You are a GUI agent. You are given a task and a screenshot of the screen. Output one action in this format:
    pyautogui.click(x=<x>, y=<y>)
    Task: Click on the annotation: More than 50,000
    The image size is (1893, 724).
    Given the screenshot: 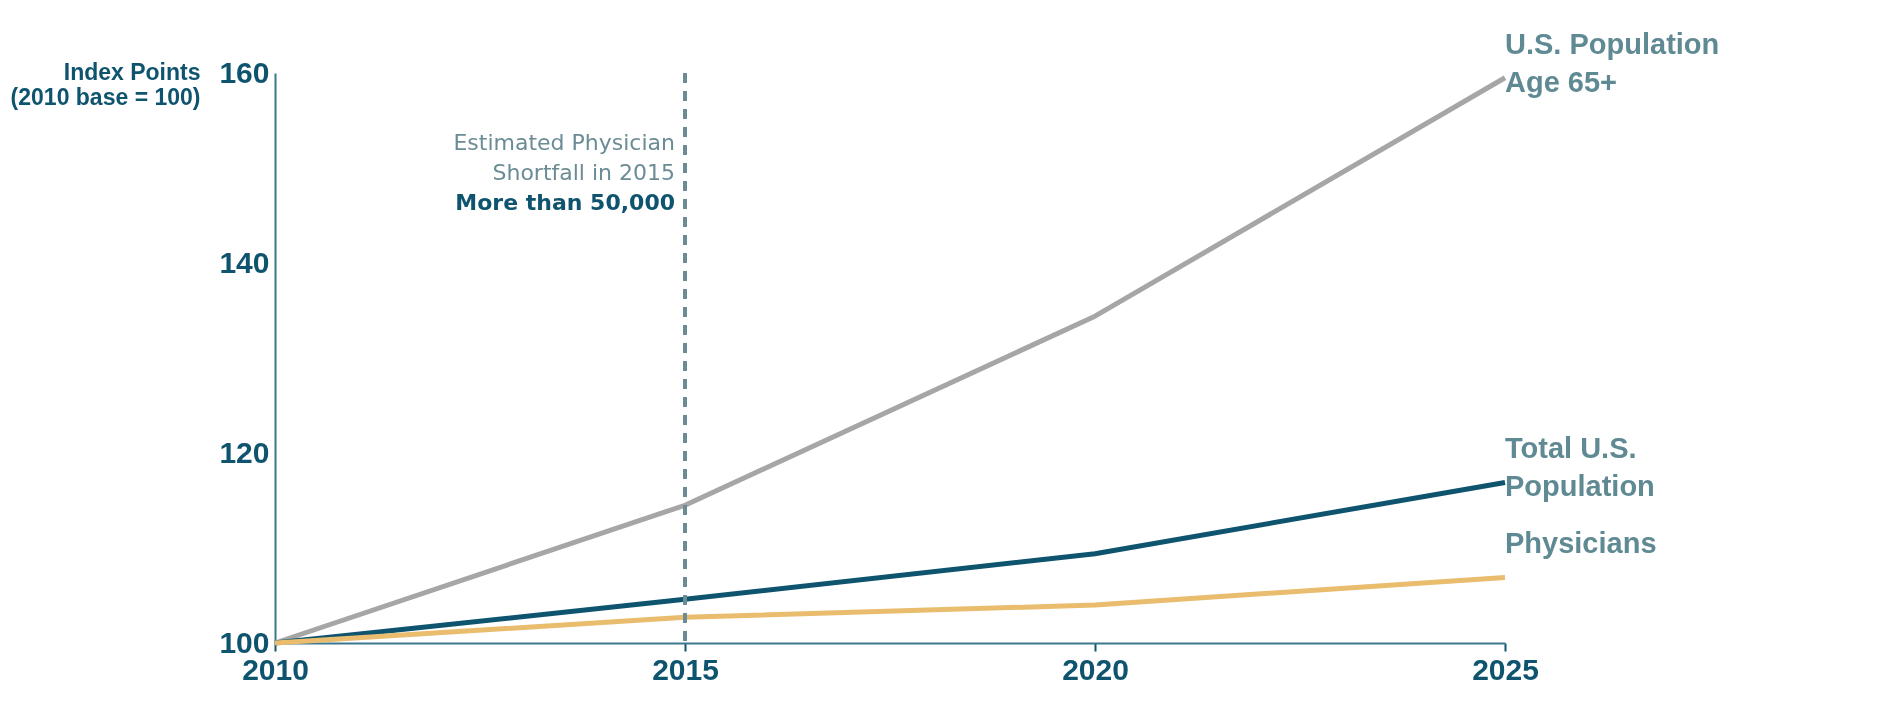 What is the action you would take?
    pyautogui.click(x=565, y=202)
    